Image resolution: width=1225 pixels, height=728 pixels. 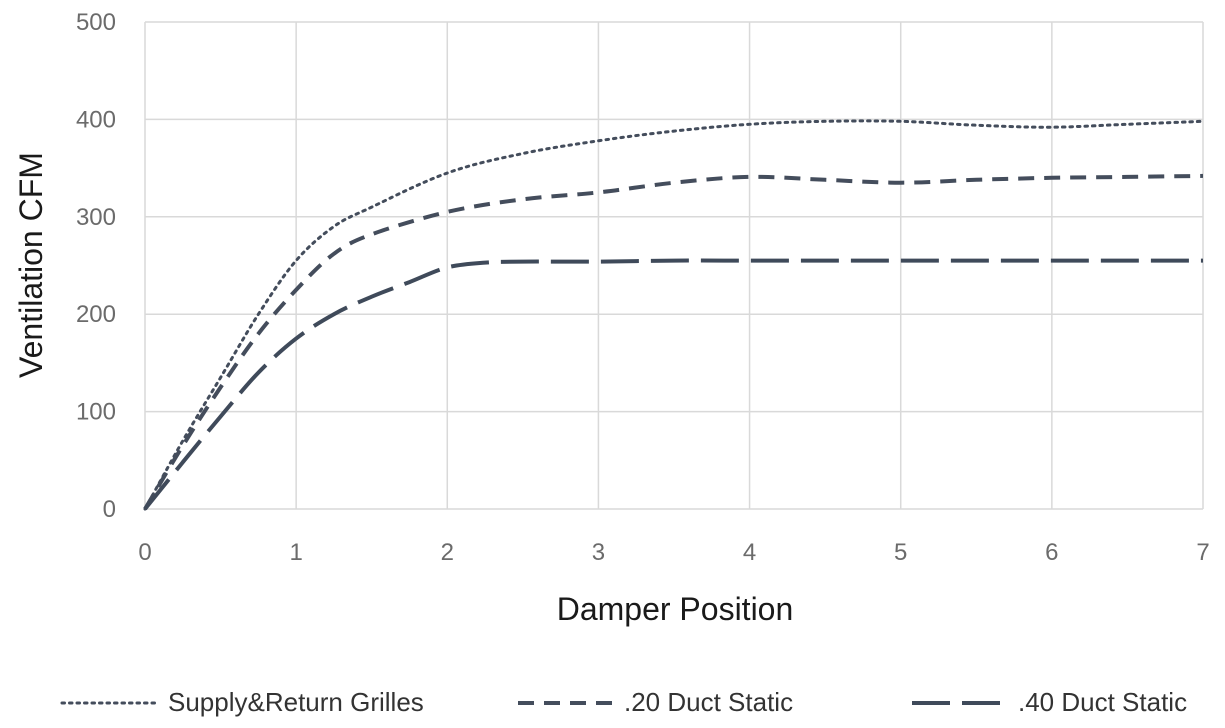 I want to click on x-axis-title: Damper Position, so click(x=675, y=609).